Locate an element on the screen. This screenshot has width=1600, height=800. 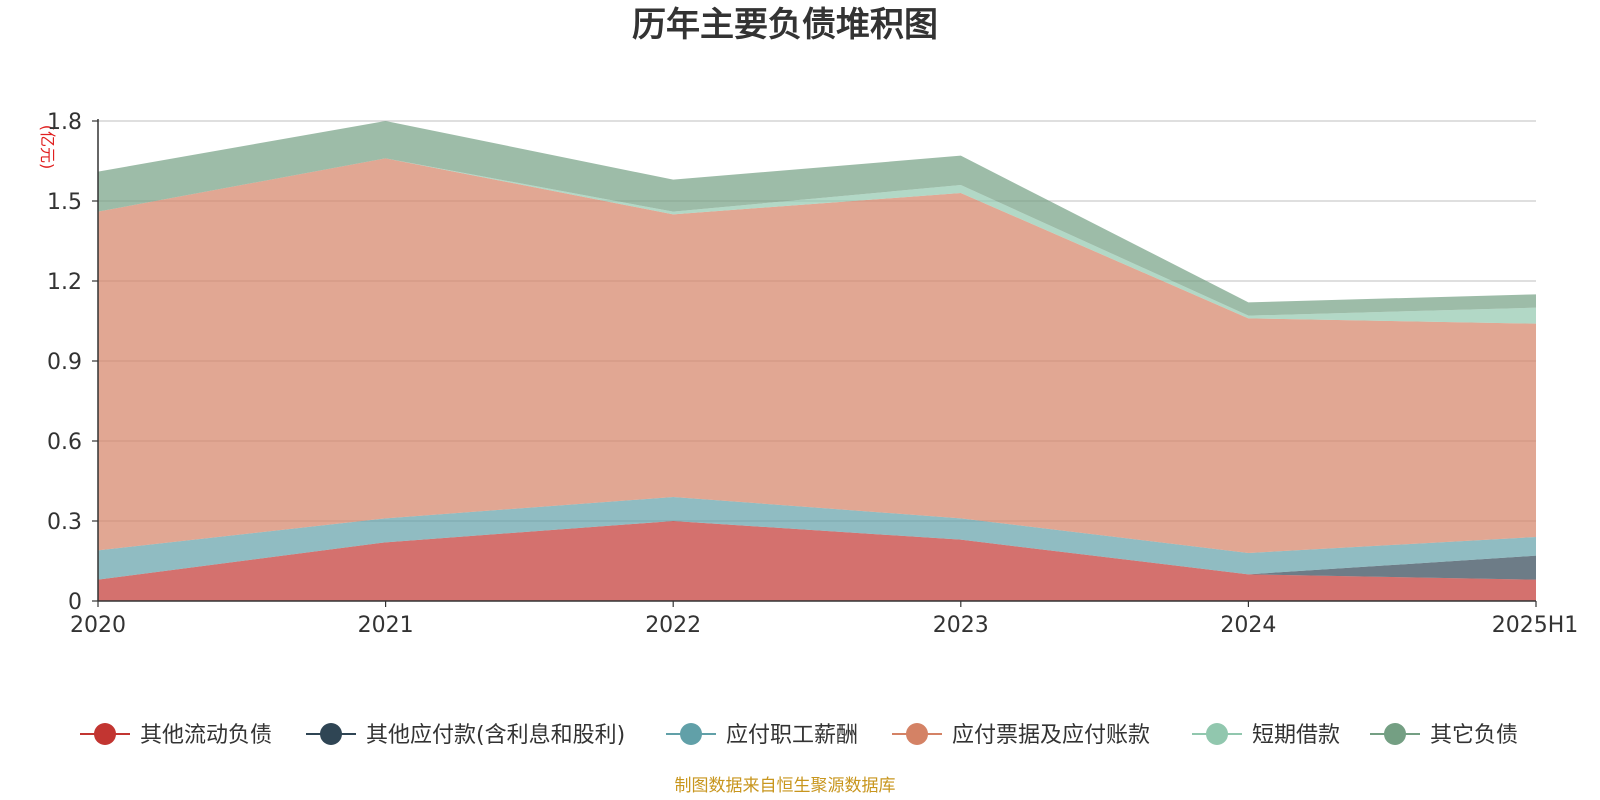
legend-item-1: 其他应付款(含利息和股利) is located at coordinates (465, 735).